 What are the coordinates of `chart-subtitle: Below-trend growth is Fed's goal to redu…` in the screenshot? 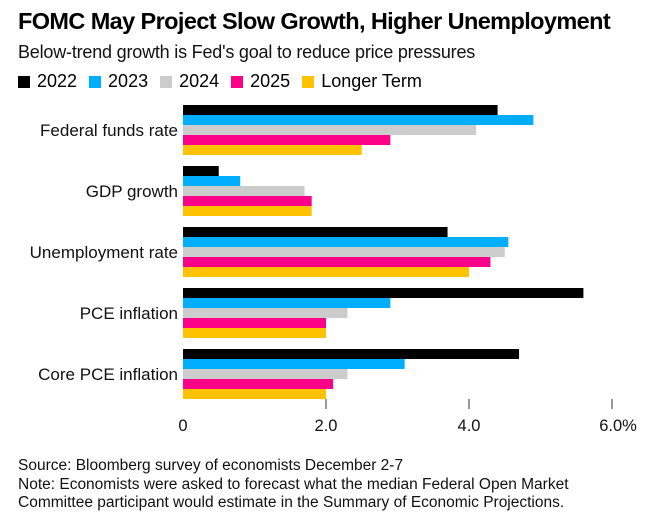 It's located at (247, 52).